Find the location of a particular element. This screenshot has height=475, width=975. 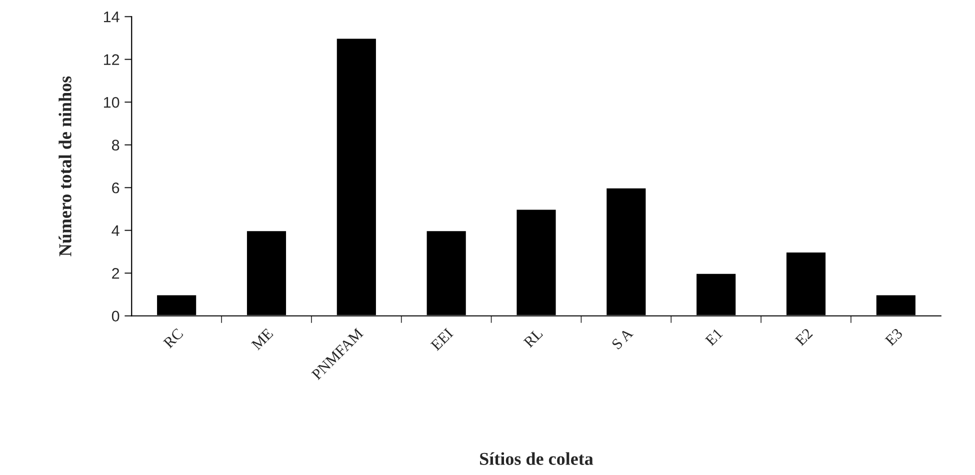

y-tick-label: 2 is located at coordinates (116, 273).